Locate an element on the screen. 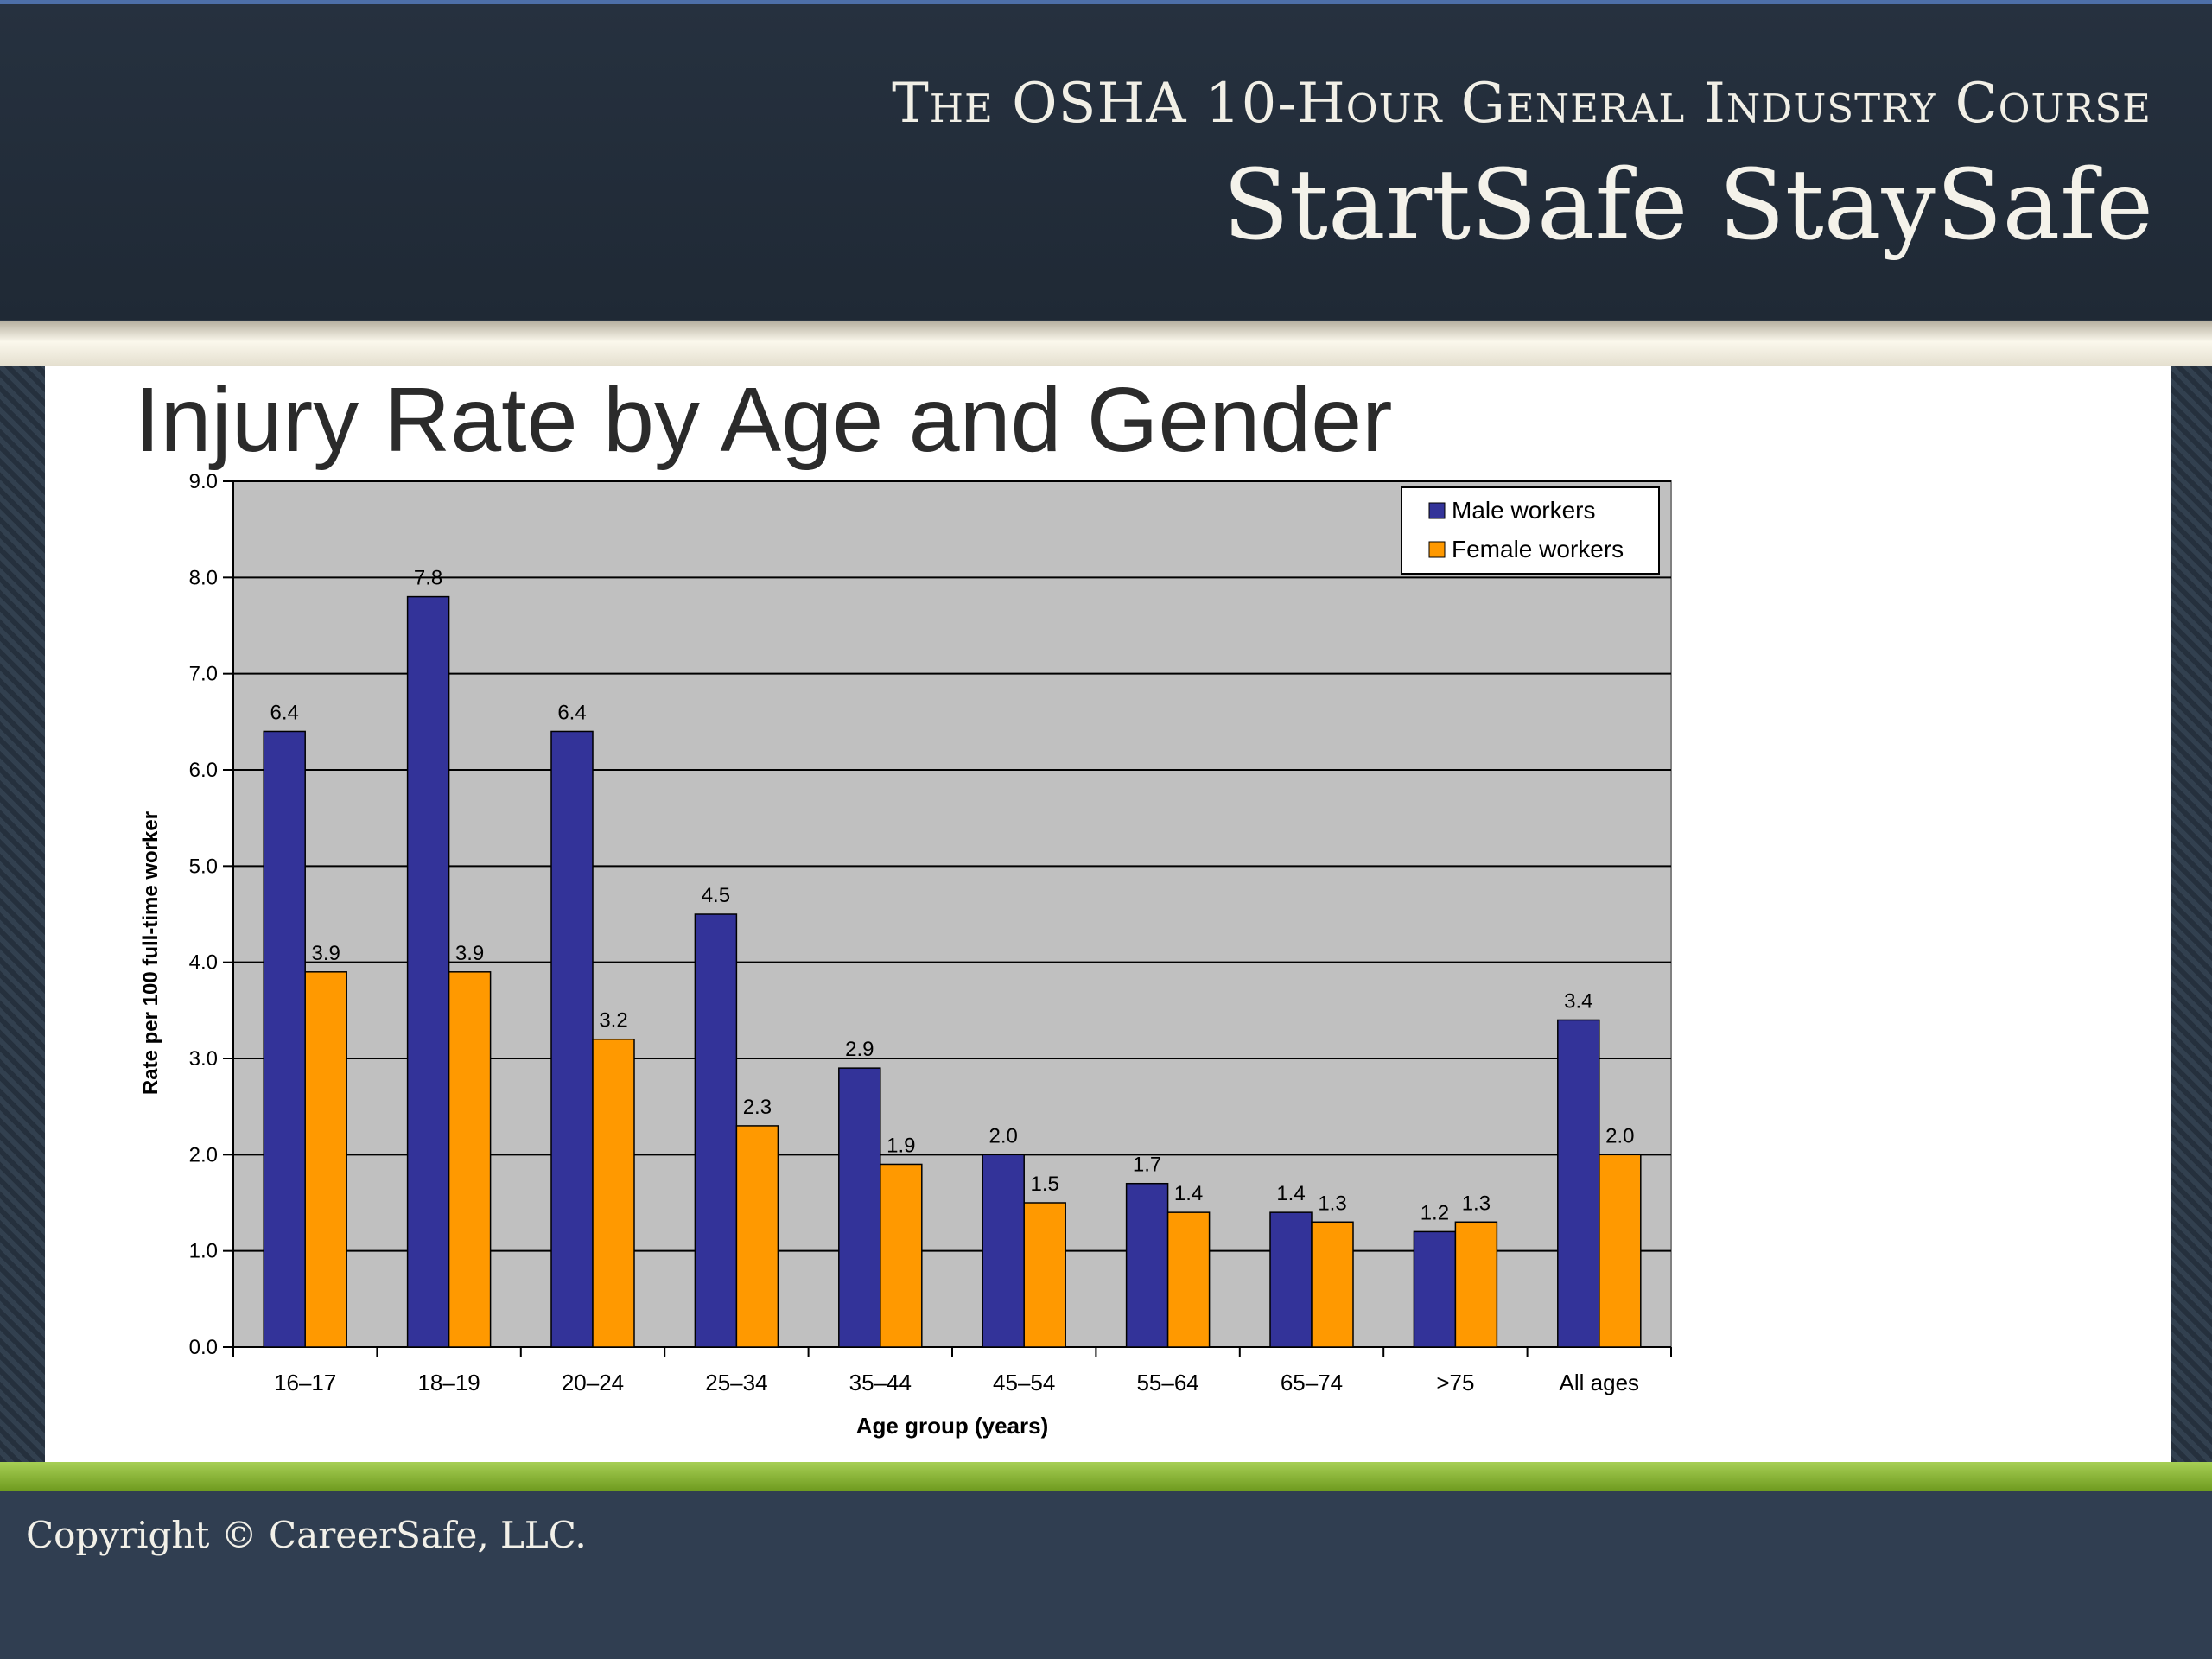 This screenshot has width=2212, height=1659. slide-title: Injury Rate by Age and Gender is located at coordinates (764, 420).